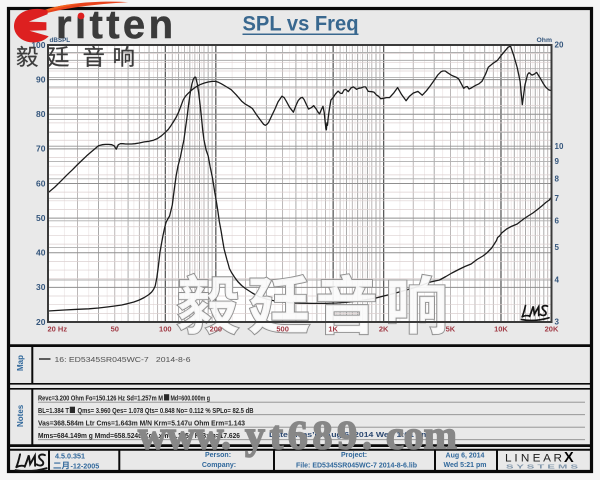  What do you see at coordinates (218, 455) in the screenshot?
I see `svg-text: Person:` at bounding box center [218, 455].